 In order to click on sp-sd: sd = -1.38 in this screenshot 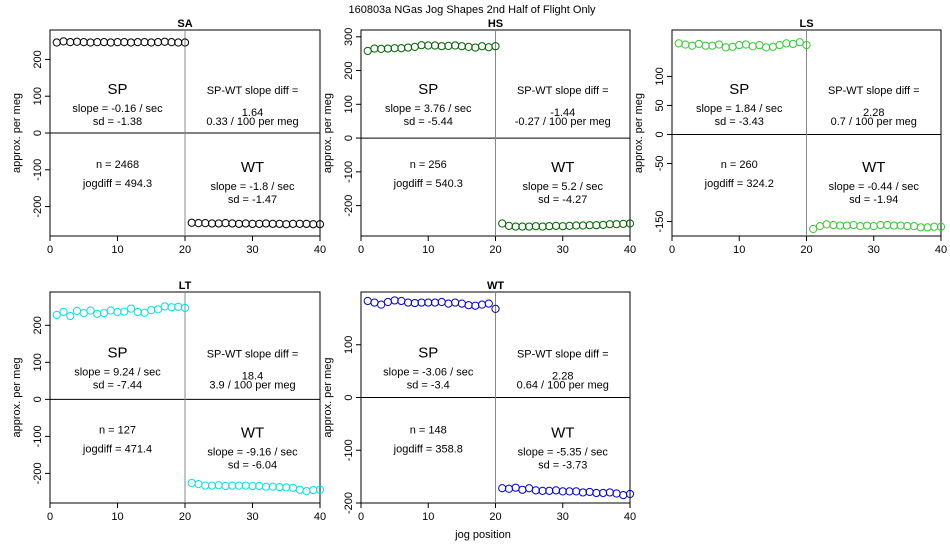, I will do `click(117, 122)`.